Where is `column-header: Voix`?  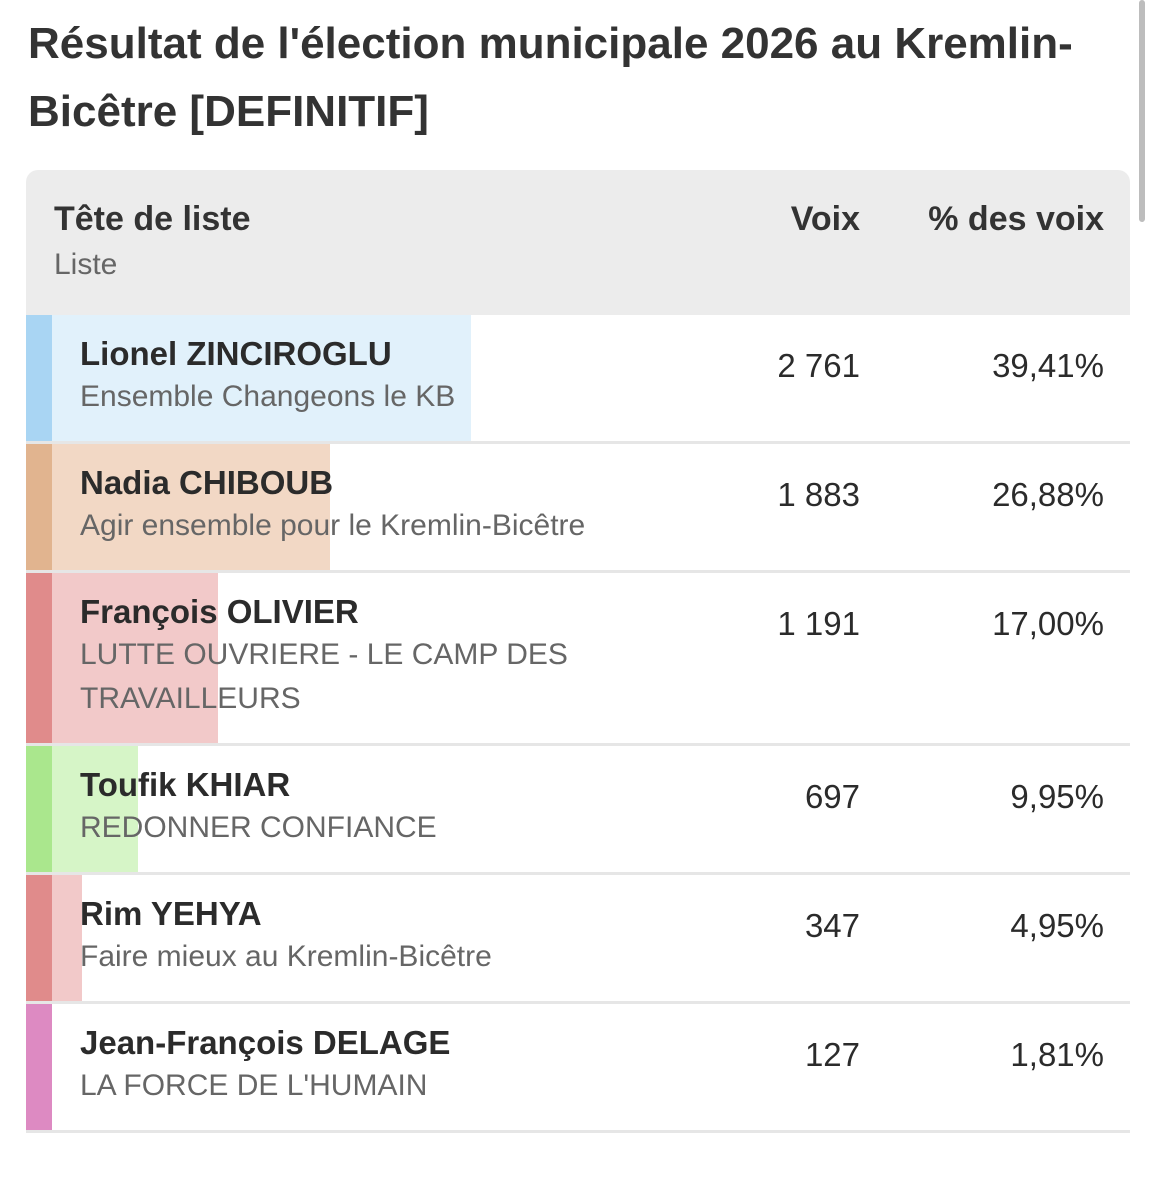
column-header: Voix is located at coordinates (825, 219).